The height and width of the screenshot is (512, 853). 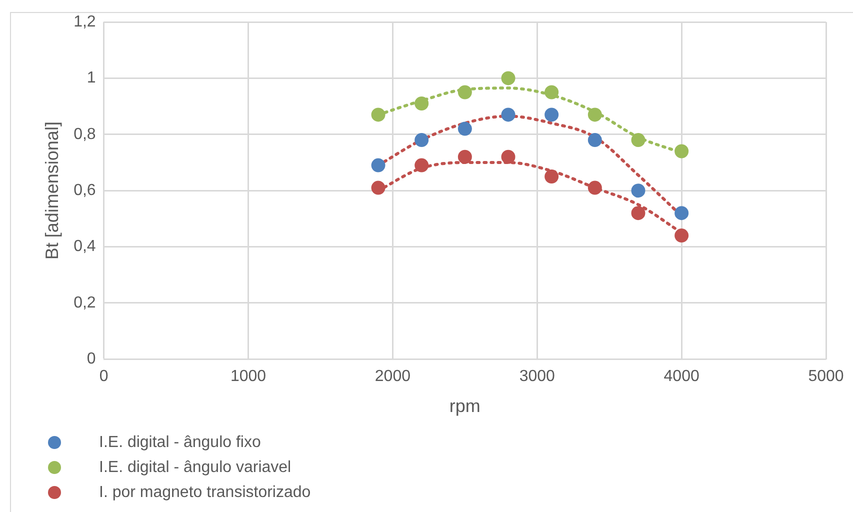 What do you see at coordinates (85, 303) in the screenshot?
I see `y-tick-label: 0,2` at bounding box center [85, 303].